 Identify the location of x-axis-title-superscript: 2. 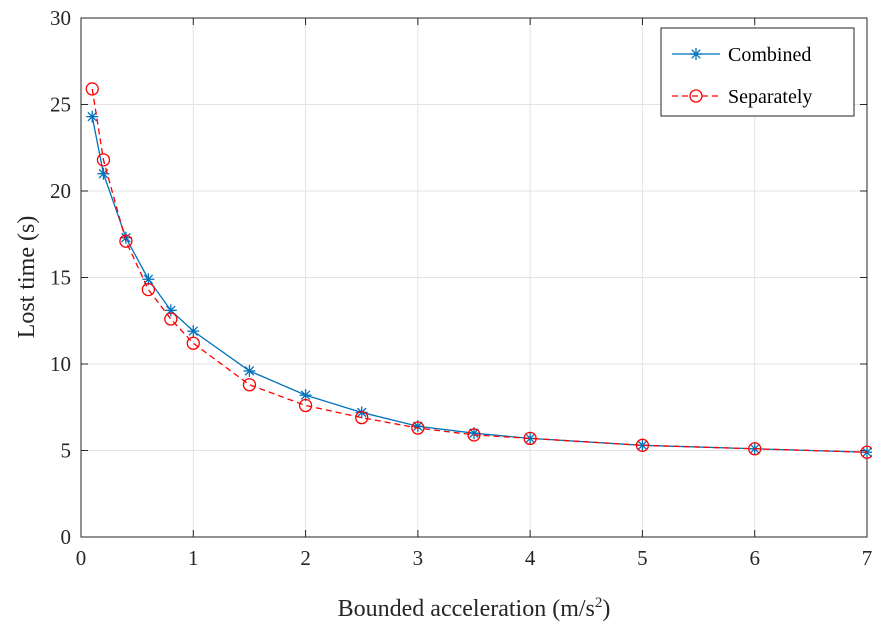
(599, 603).